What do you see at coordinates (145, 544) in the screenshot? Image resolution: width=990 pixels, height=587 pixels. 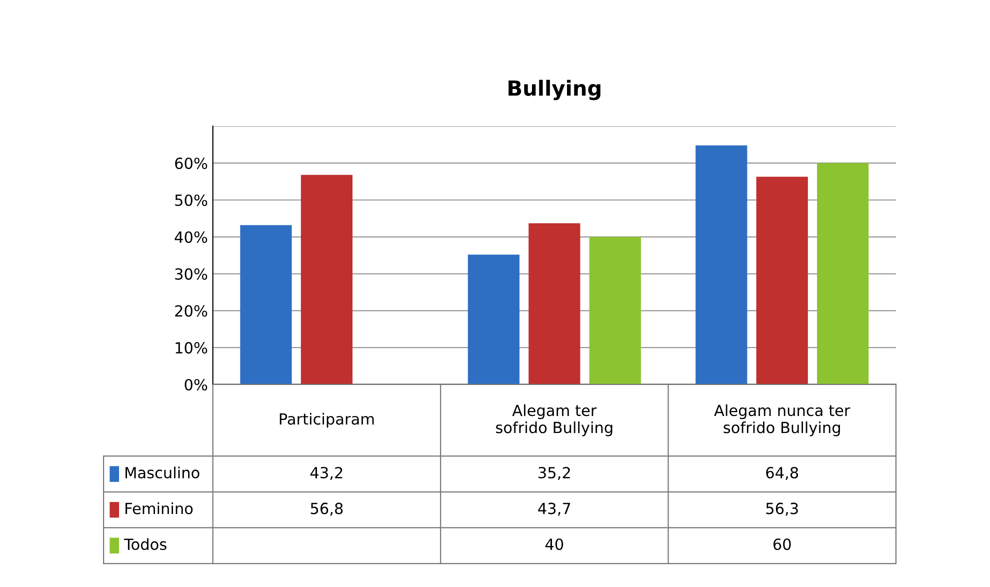 I see `legend-label: Todos` at bounding box center [145, 544].